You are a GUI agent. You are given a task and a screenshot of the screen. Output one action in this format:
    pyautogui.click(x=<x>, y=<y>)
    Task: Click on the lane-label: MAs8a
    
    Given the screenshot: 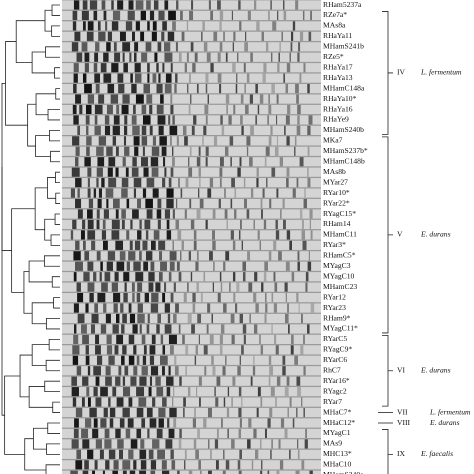 What is the action you would take?
    pyautogui.click(x=334, y=25)
    